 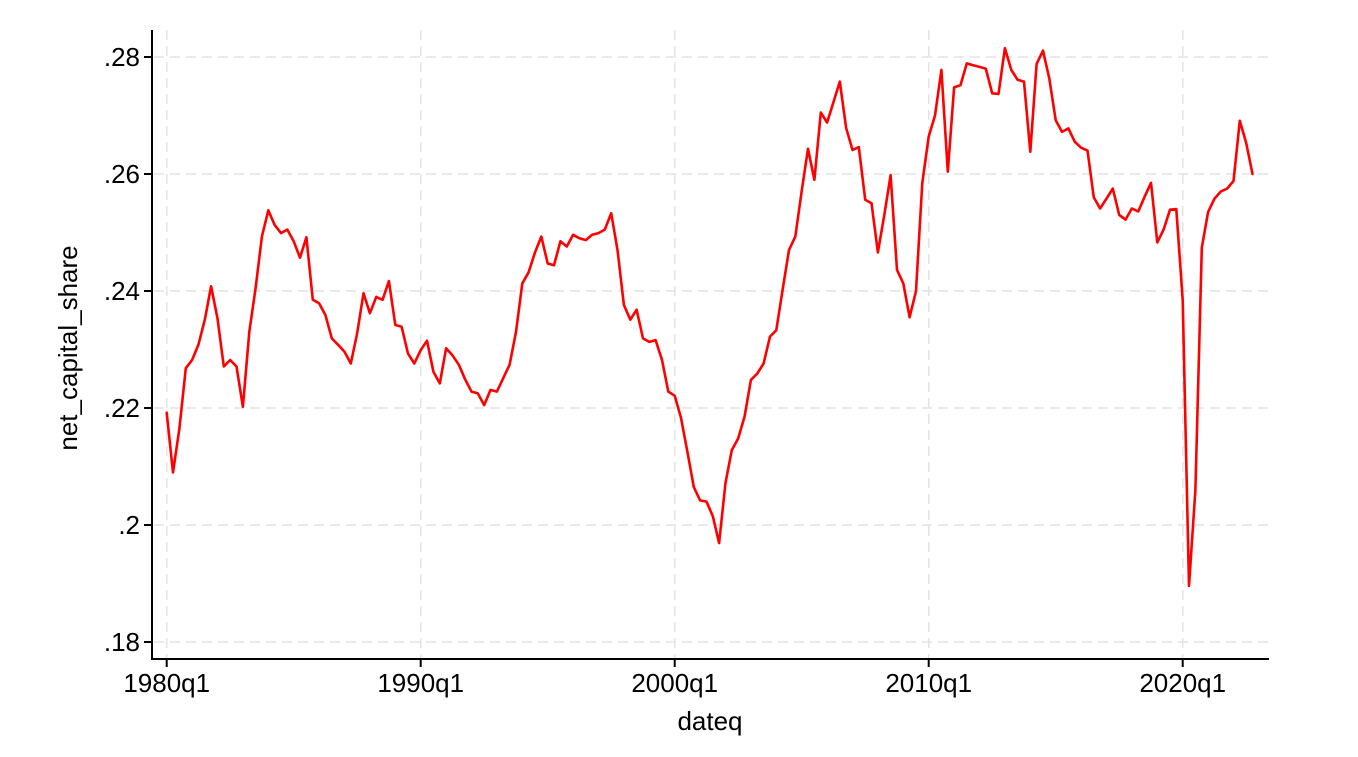 What do you see at coordinates (122, 642) in the screenshot?
I see `y-tick-label: .18` at bounding box center [122, 642].